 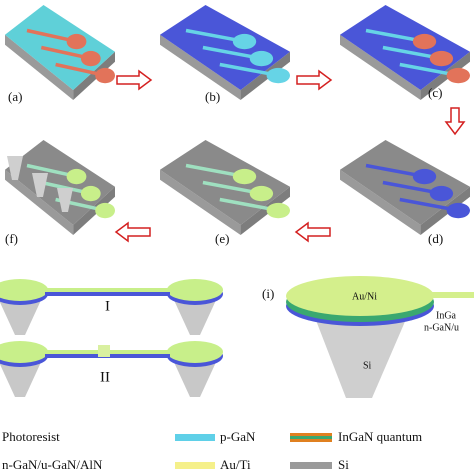 What do you see at coordinates (11, 238) in the screenshot?
I see `panel-label: (f)` at bounding box center [11, 238].